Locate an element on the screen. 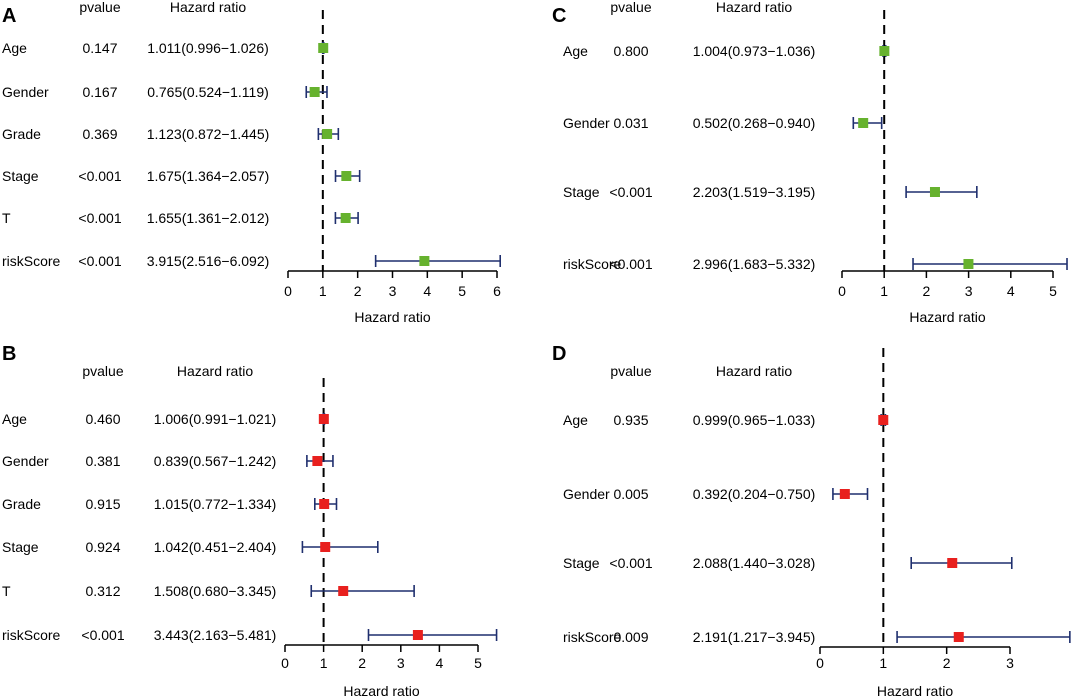 This screenshot has height=700, width=1072. forest-row: riskScore <0.001 3.915(2.516−6.092) is located at coordinates (252, 261).